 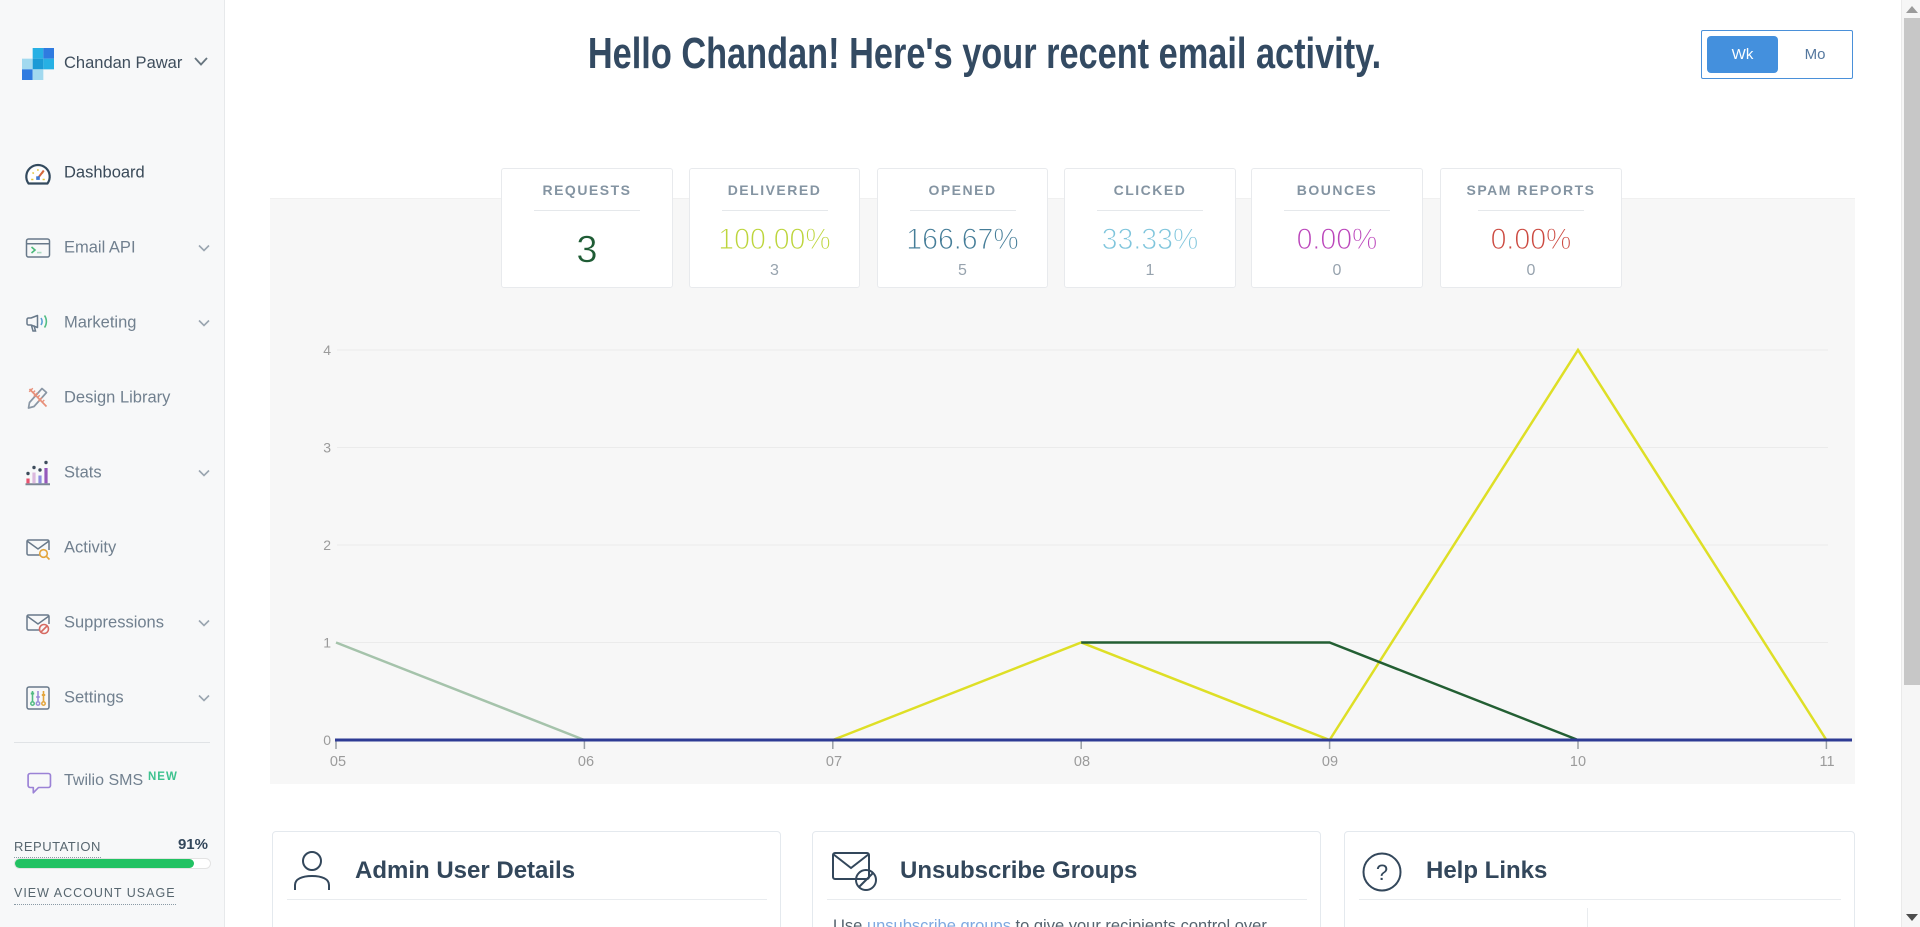 What do you see at coordinates (327, 350) in the screenshot?
I see `svg-text: 4` at bounding box center [327, 350].